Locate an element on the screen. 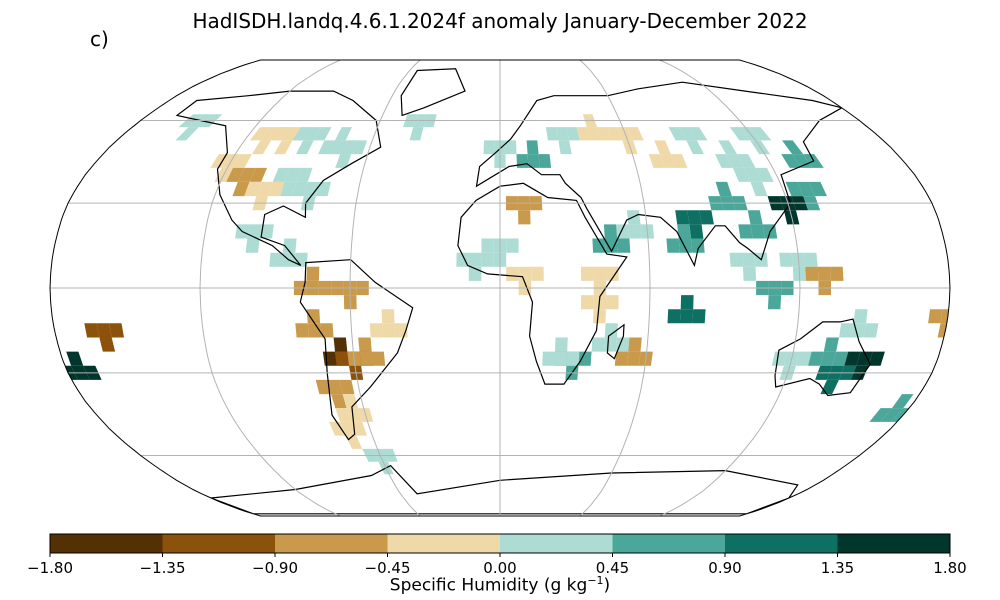 The height and width of the screenshot is (600, 1000). coastline-north-america is located at coordinates (278, 178).